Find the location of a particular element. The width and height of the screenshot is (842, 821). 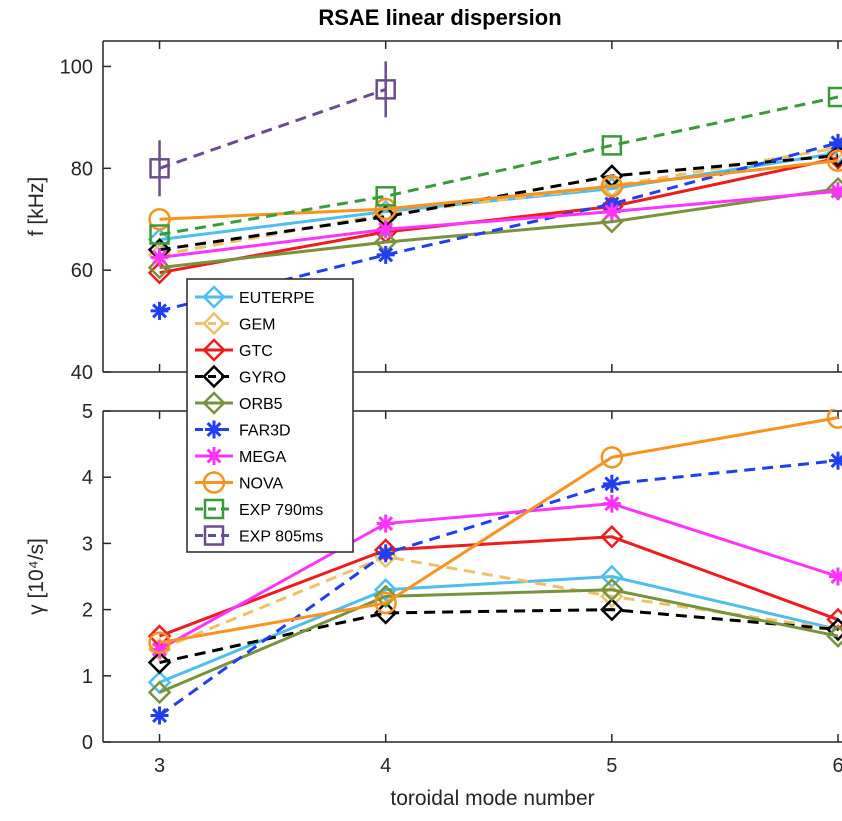

legend-marker-euterpe is located at coordinates (214, 297).